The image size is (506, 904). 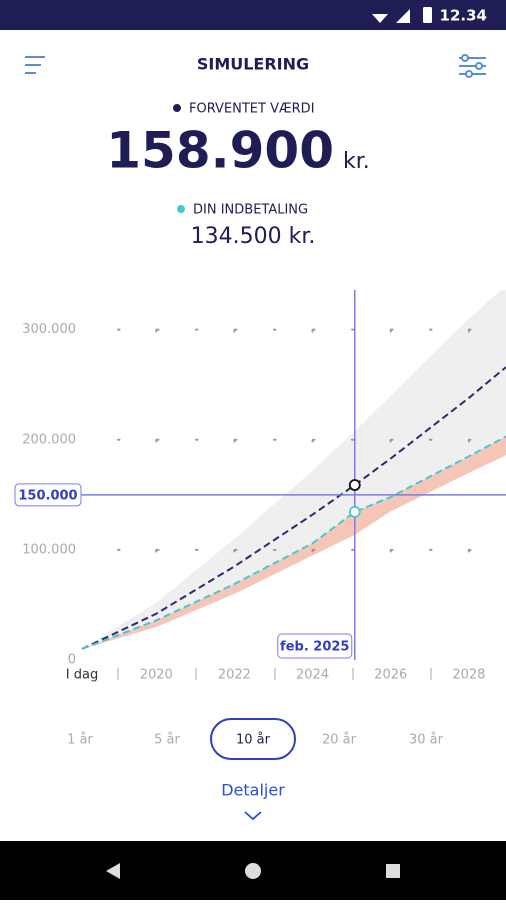 I want to click on y-tick-label: 300.000, so click(x=49, y=329).